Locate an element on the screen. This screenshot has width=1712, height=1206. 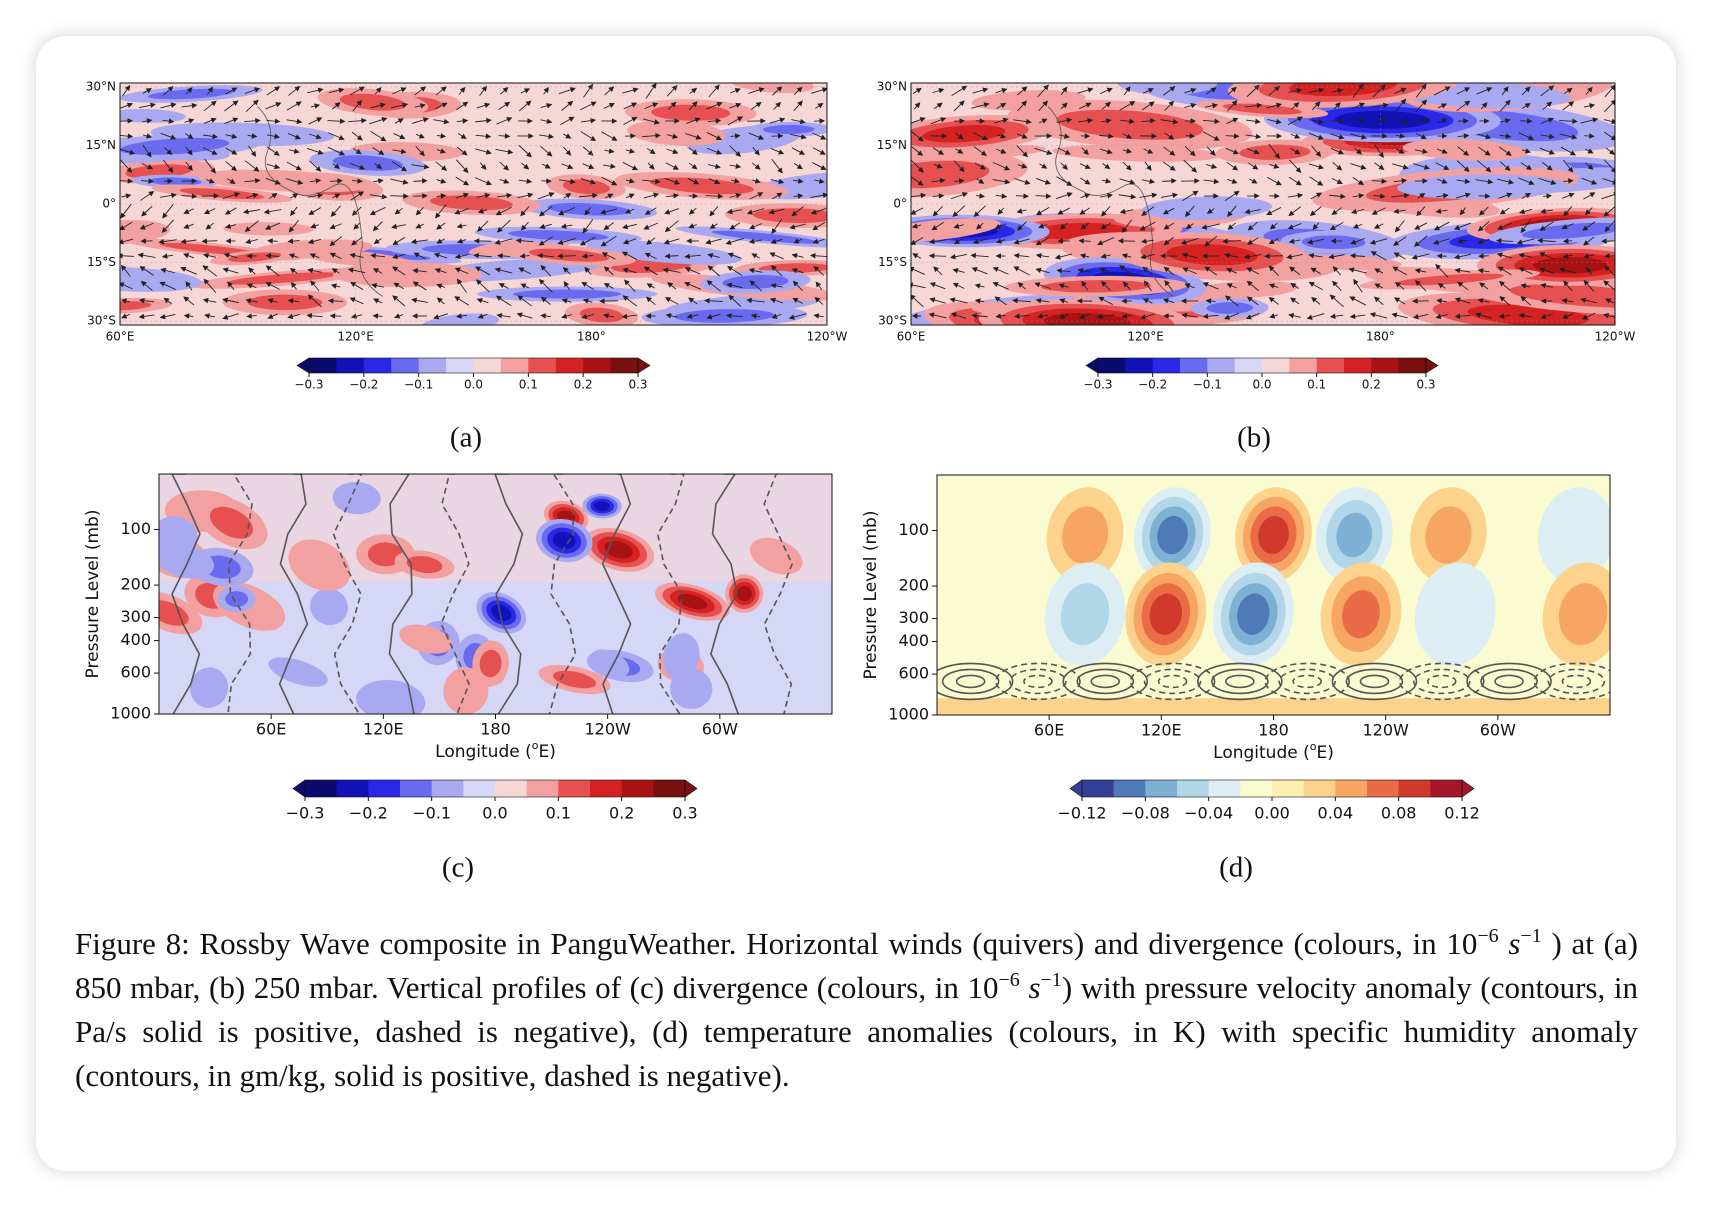
x-tick-label: 60E is located at coordinates (271, 729).